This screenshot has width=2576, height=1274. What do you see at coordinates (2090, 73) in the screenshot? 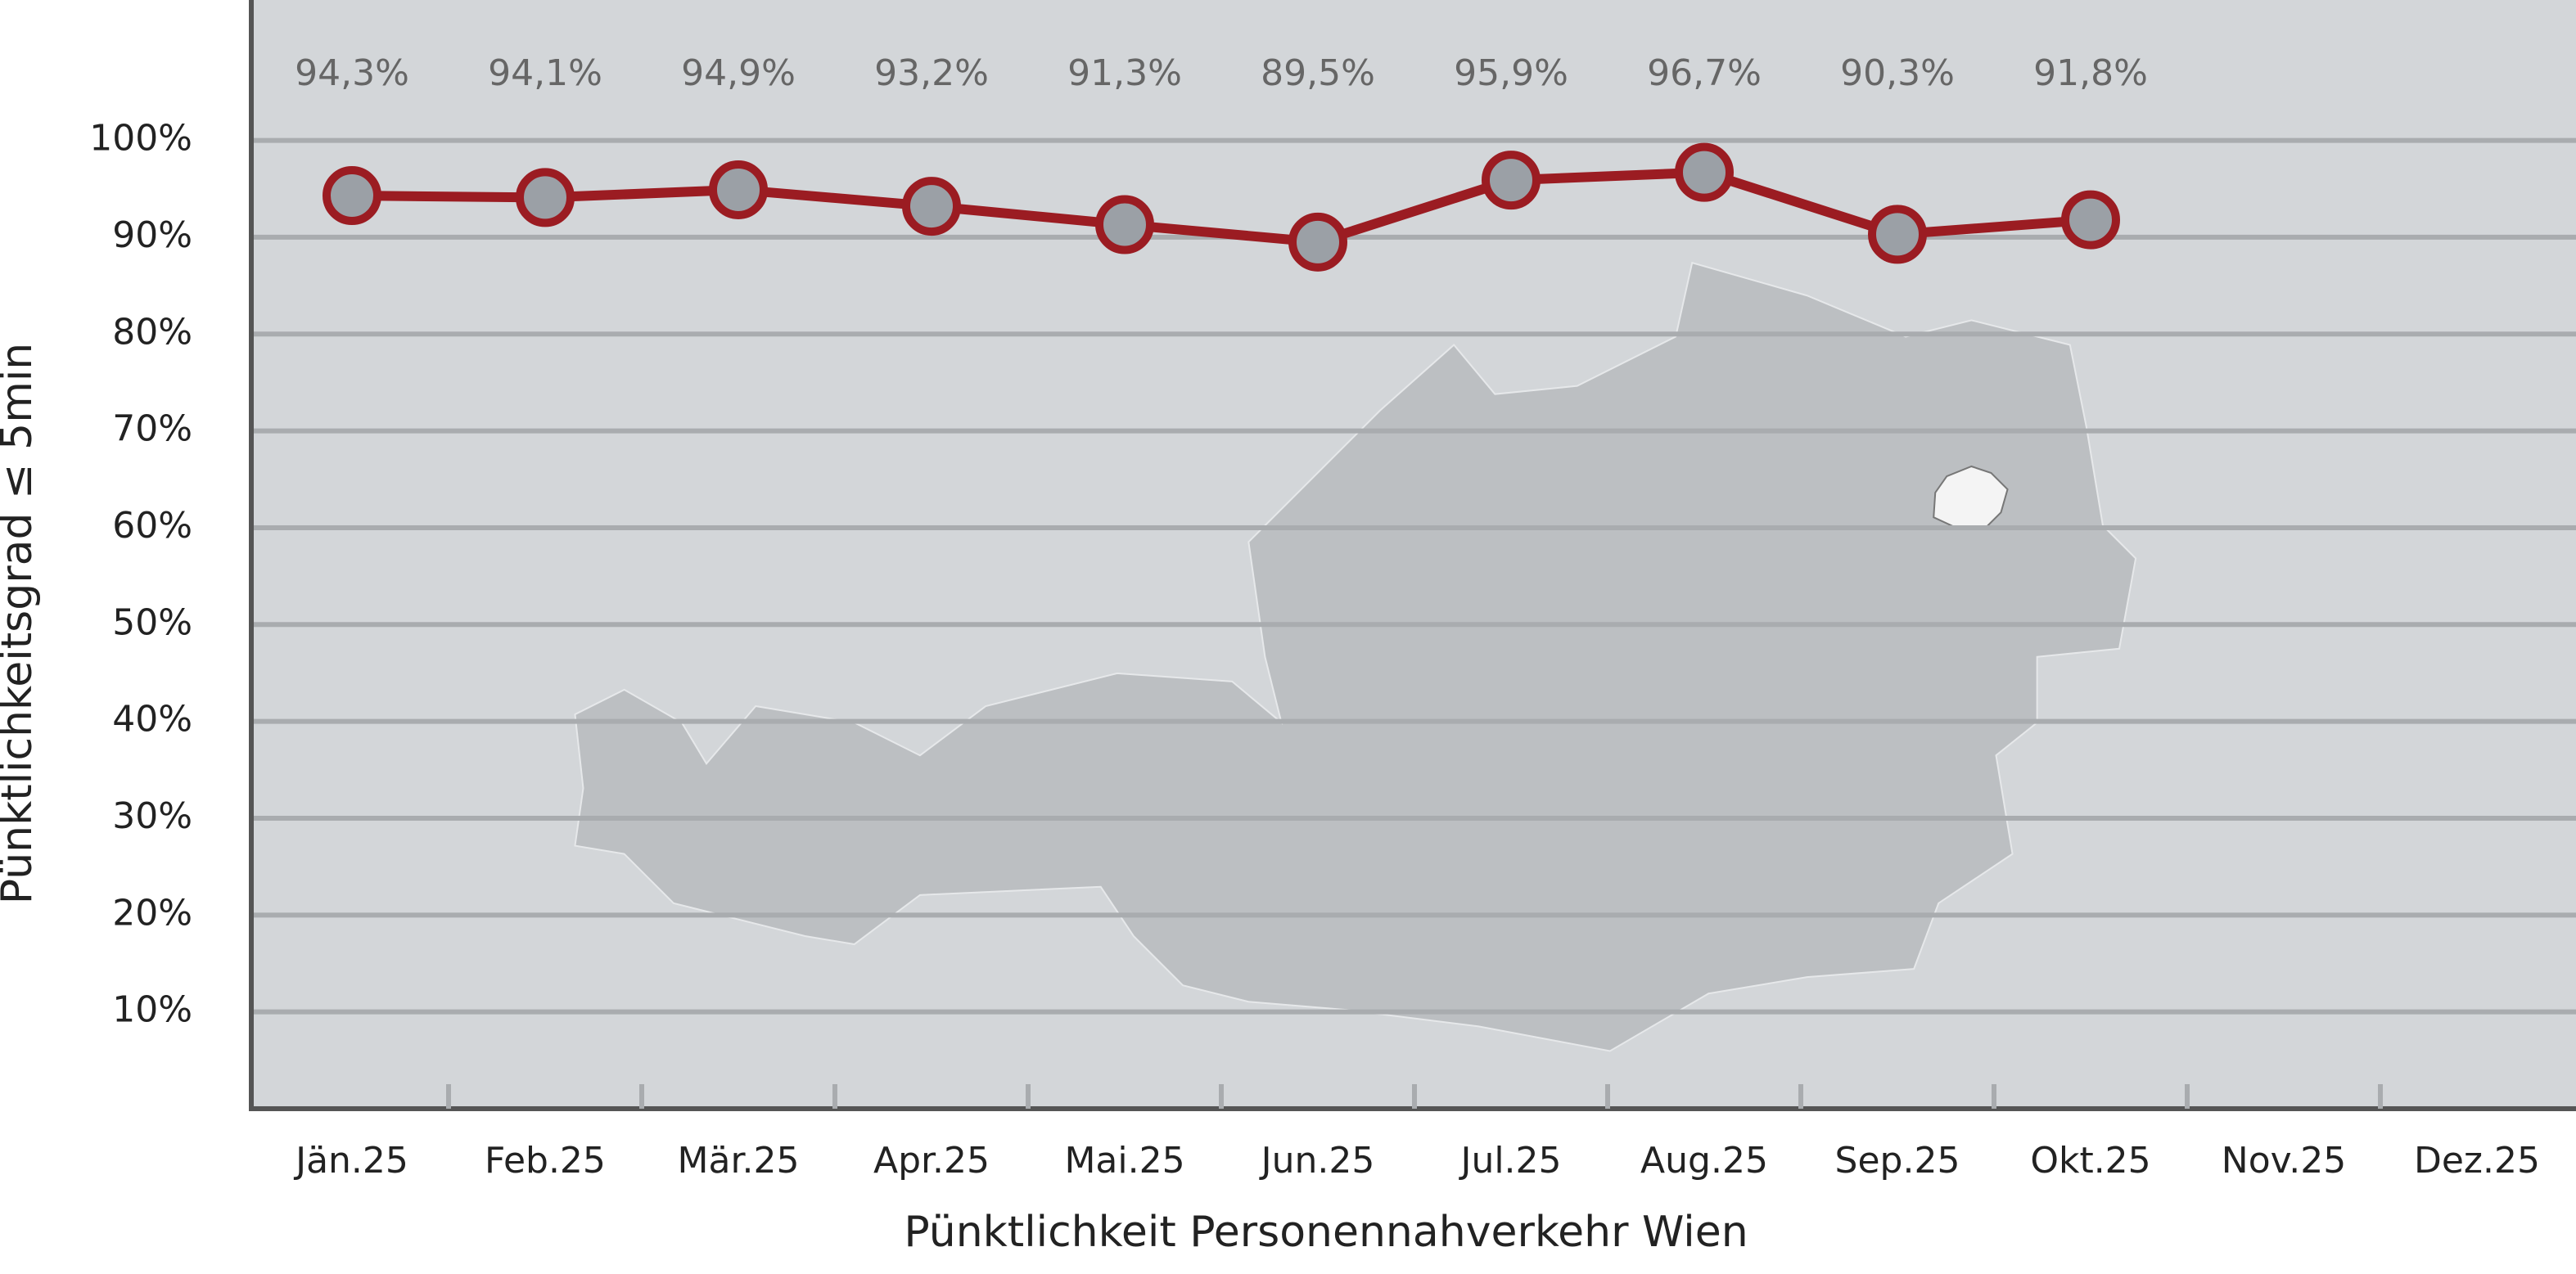
I see `data-label: 91,8%` at bounding box center [2090, 73].